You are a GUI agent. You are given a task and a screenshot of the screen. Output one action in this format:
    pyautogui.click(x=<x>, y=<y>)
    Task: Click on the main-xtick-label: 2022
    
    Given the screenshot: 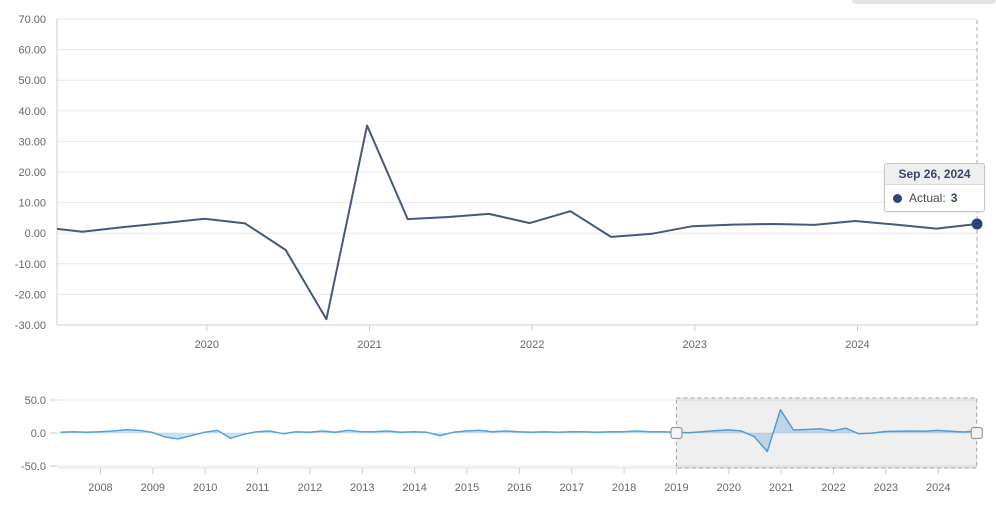 What is the action you would take?
    pyautogui.click(x=532, y=345)
    